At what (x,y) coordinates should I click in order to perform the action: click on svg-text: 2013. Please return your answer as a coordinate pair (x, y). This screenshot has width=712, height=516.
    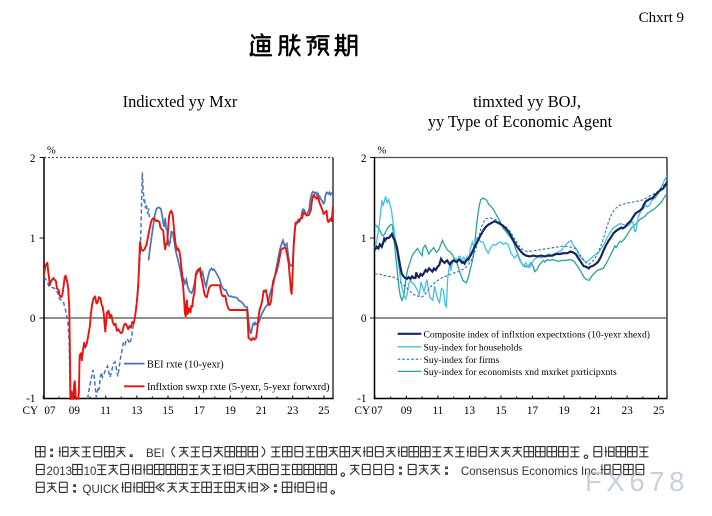
    Looking at the image, I should click on (60, 472).